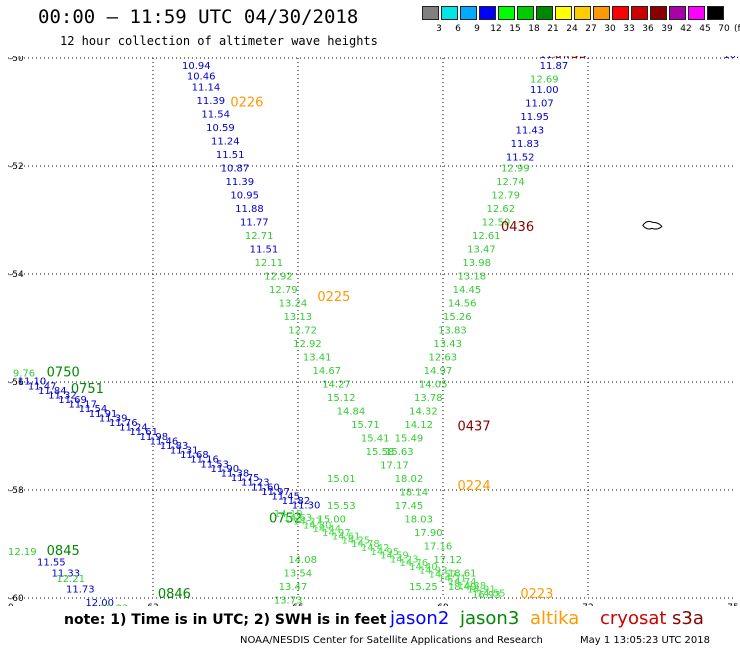 The width and height of the screenshot is (740, 650). I want to click on wave-value: 16.93, so click(486, 595).